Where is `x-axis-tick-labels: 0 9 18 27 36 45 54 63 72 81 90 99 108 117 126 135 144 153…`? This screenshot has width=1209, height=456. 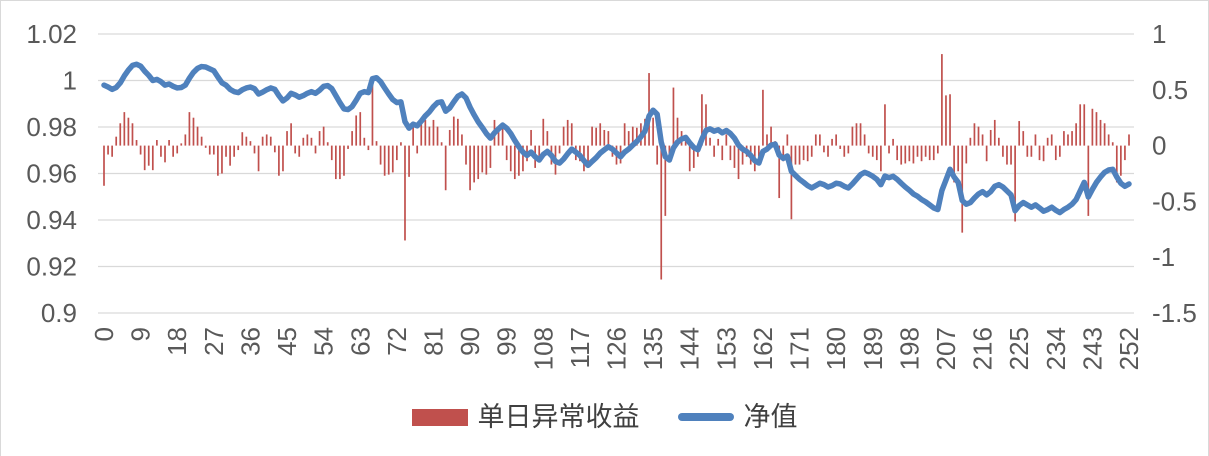 x-axis-tick-labels: 0 9 18 27 36 45 54 63 72 81 90 99 108 117 126 135 144 153… is located at coordinates (616, 348).